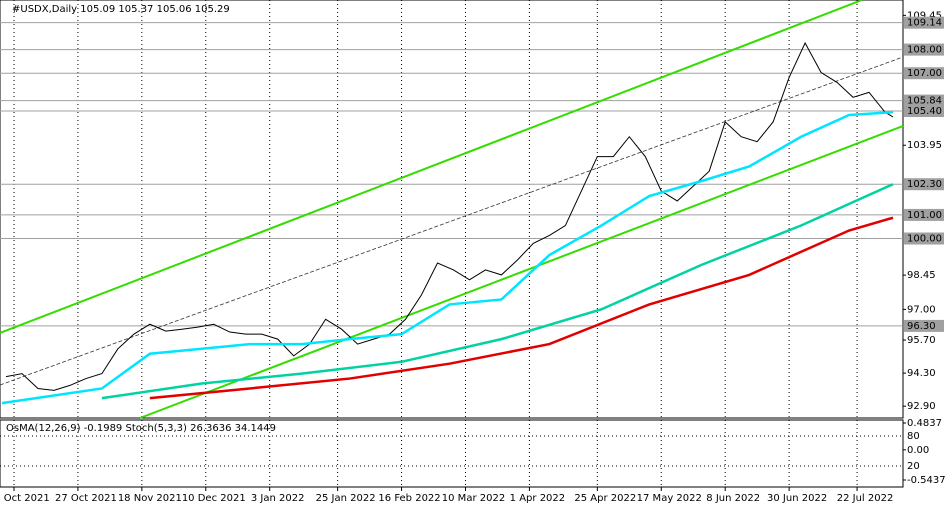 The width and height of the screenshot is (945, 510). I want to click on y-tick-label: 92.90, so click(921, 406).